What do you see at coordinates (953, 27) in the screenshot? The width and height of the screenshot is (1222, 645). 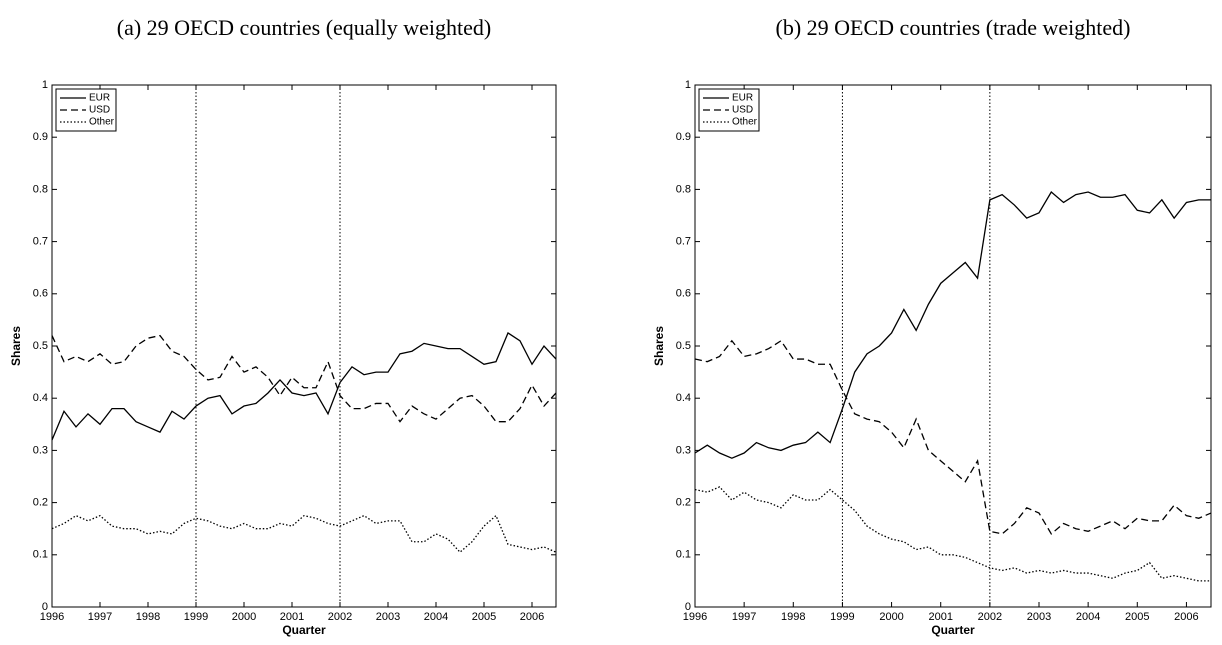 I see `panel-title: (b) 29 OECD countries (trade weighted)` at bounding box center [953, 27].